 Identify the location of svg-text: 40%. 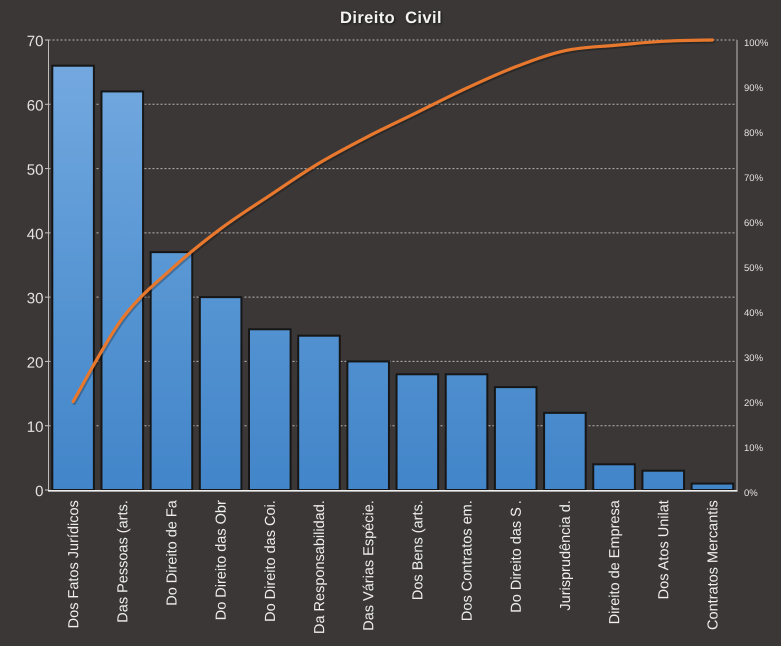
(754, 313).